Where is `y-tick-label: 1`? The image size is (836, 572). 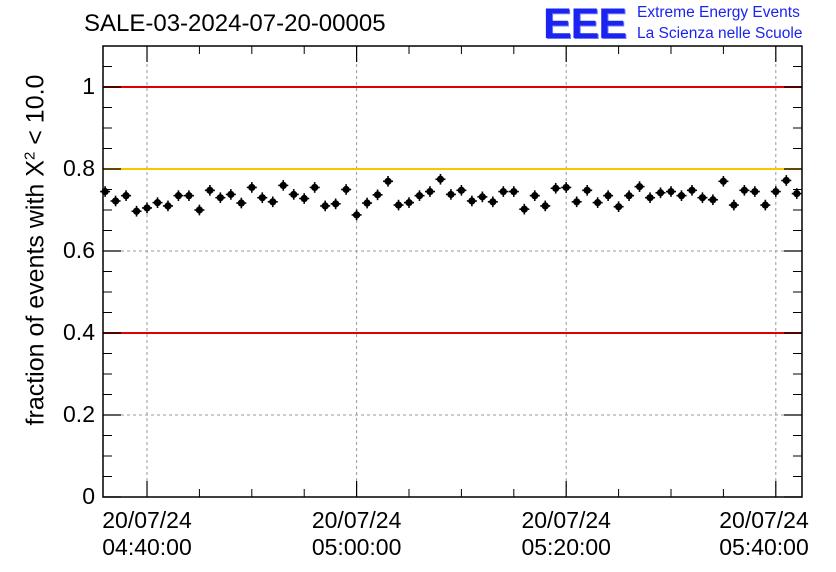 y-tick-label: 1 is located at coordinates (88, 86).